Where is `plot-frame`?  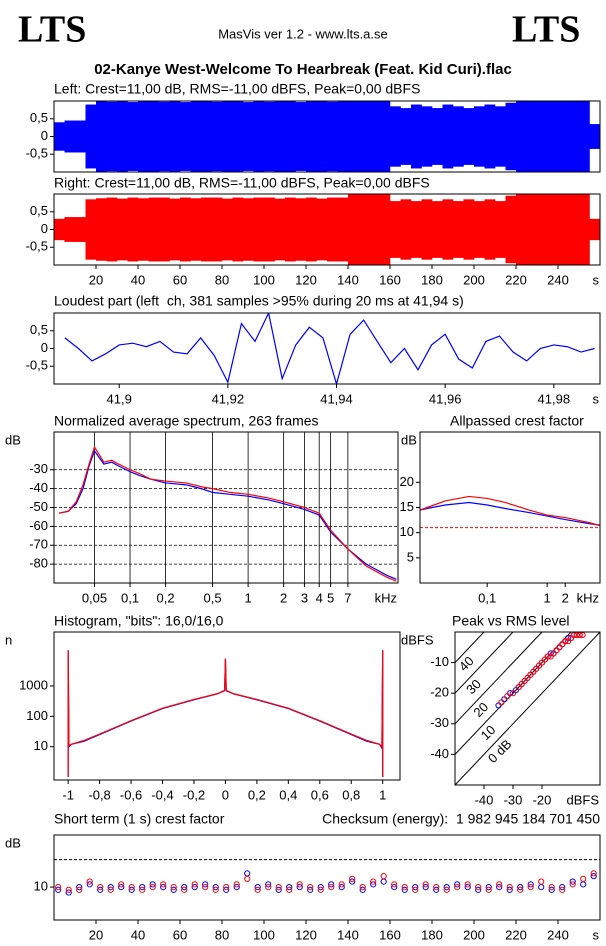
plot-frame is located at coordinates (510, 507).